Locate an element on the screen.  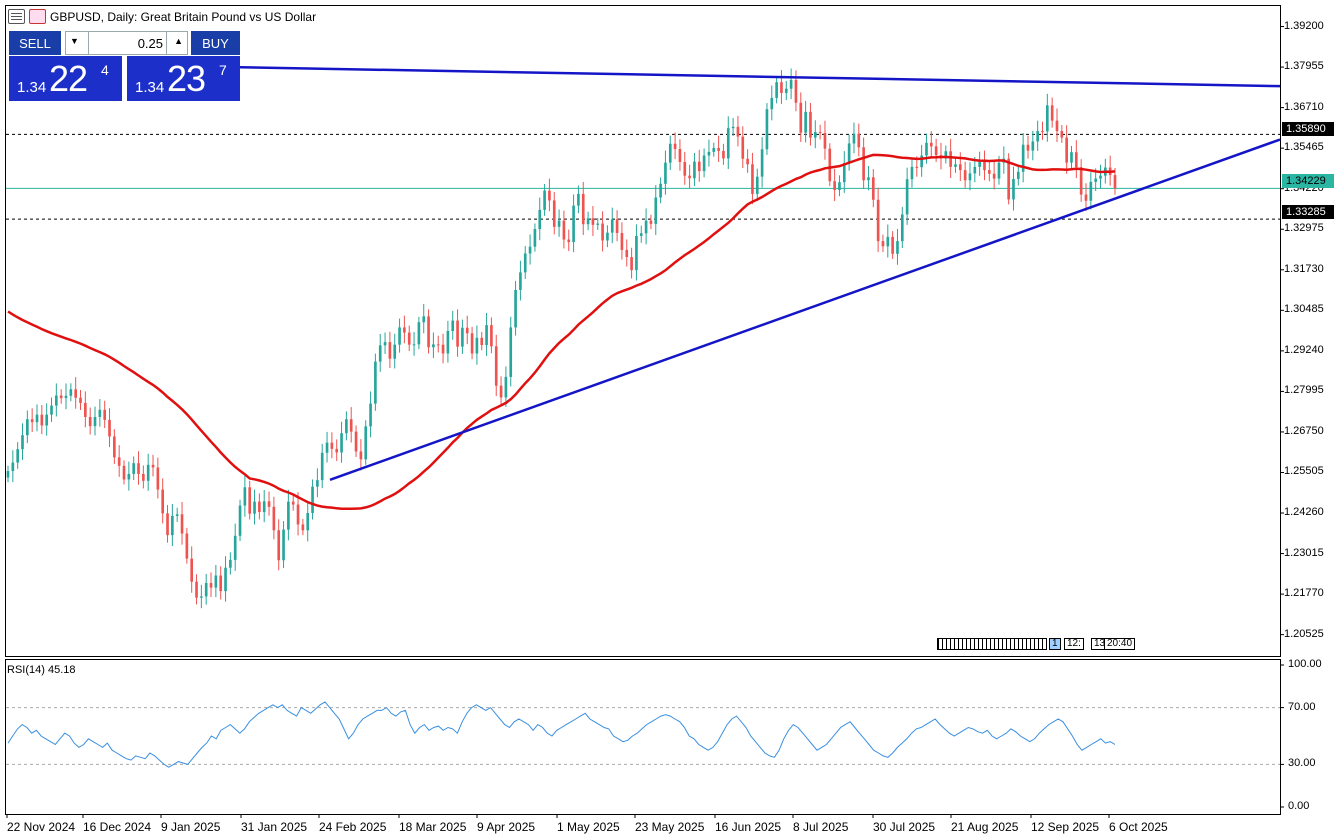
date-tick-label: 18 Mar 2025 is located at coordinates (433, 827).